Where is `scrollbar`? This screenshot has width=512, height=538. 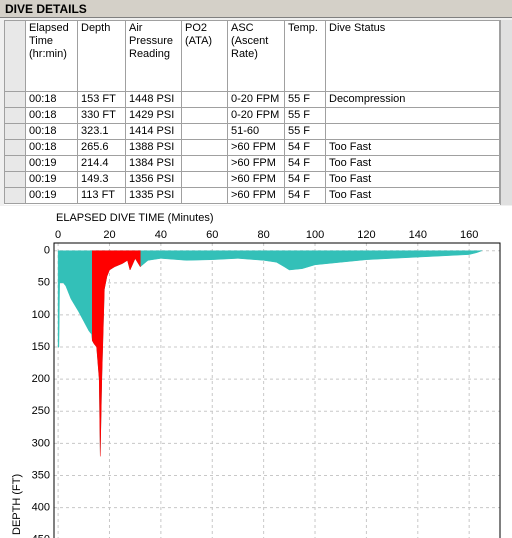
scrollbar is located at coordinates (506, 112).